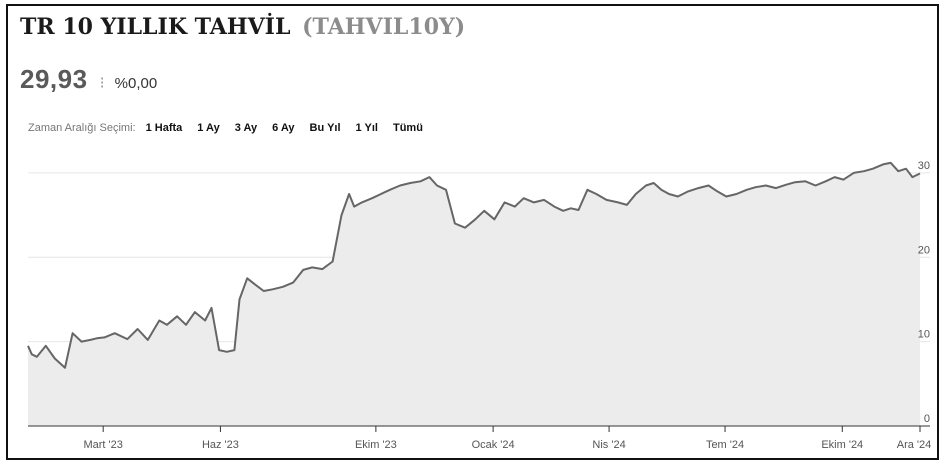 The image size is (947, 466). What do you see at coordinates (725, 445) in the screenshot?
I see `x-tick-label-5: Tem '24` at bounding box center [725, 445].